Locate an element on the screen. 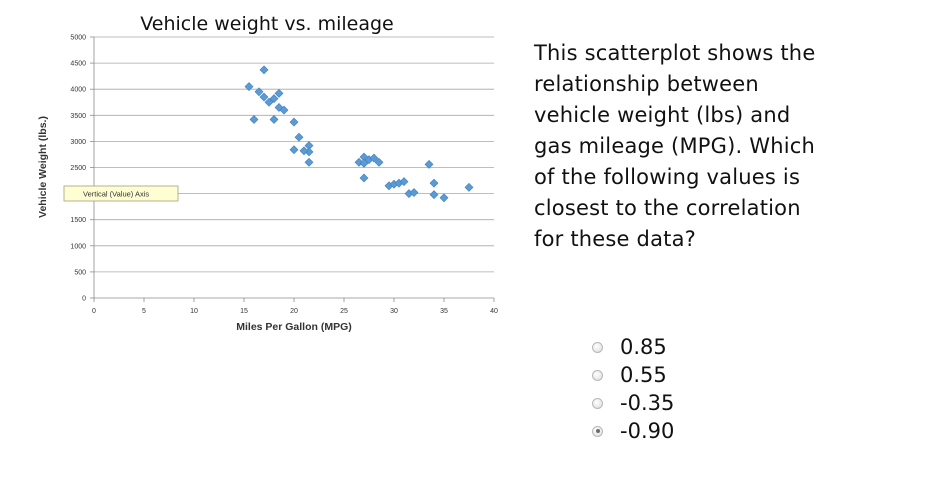 This screenshot has width=930, height=484. question-line: of the following values is is located at coordinates (667, 177).